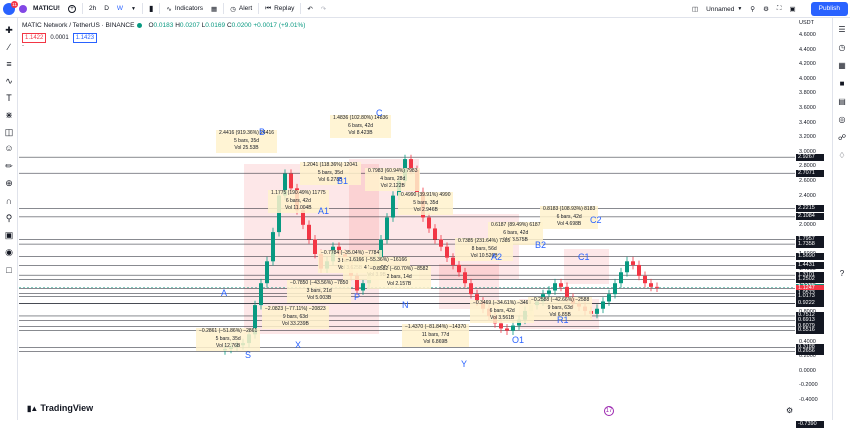 Image resolution: width=850 pixels, height=428 pixels. Describe the element at coordinates (323, 9) in the screenshot. I see `redo-button: ↷` at that location.